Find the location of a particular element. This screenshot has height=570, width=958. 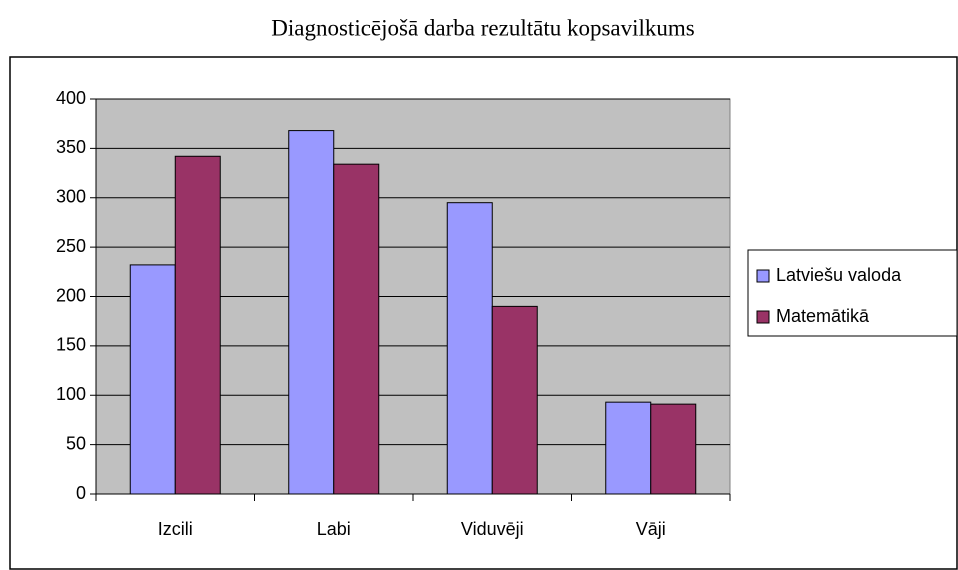

legend-box is located at coordinates (852, 293).